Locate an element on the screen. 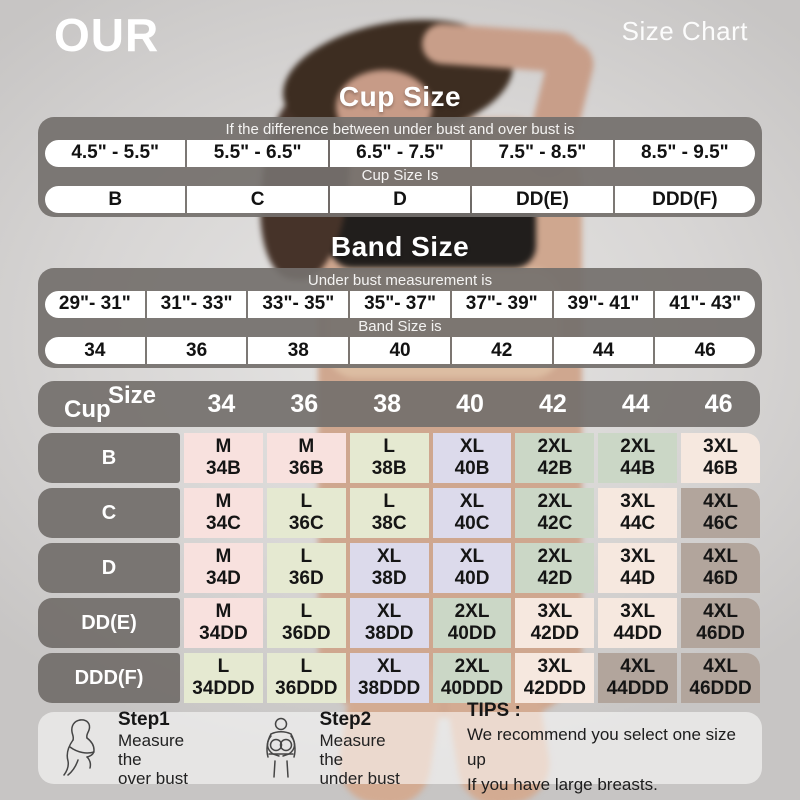  matrix-size-cell: L 38C is located at coordinates (389, 513).